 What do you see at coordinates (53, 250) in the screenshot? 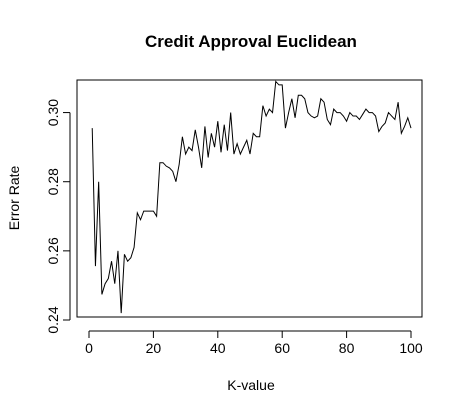
I see `y-tick-label: 0.26` at bounding box center [53, 250].